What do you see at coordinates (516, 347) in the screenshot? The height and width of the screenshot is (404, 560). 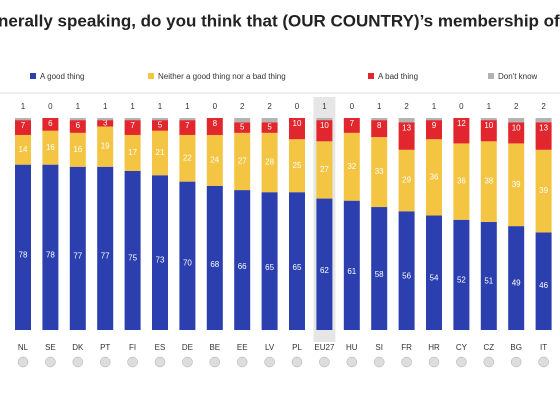 I see `x-tick-label: BG` at bounding box center [516, 347].